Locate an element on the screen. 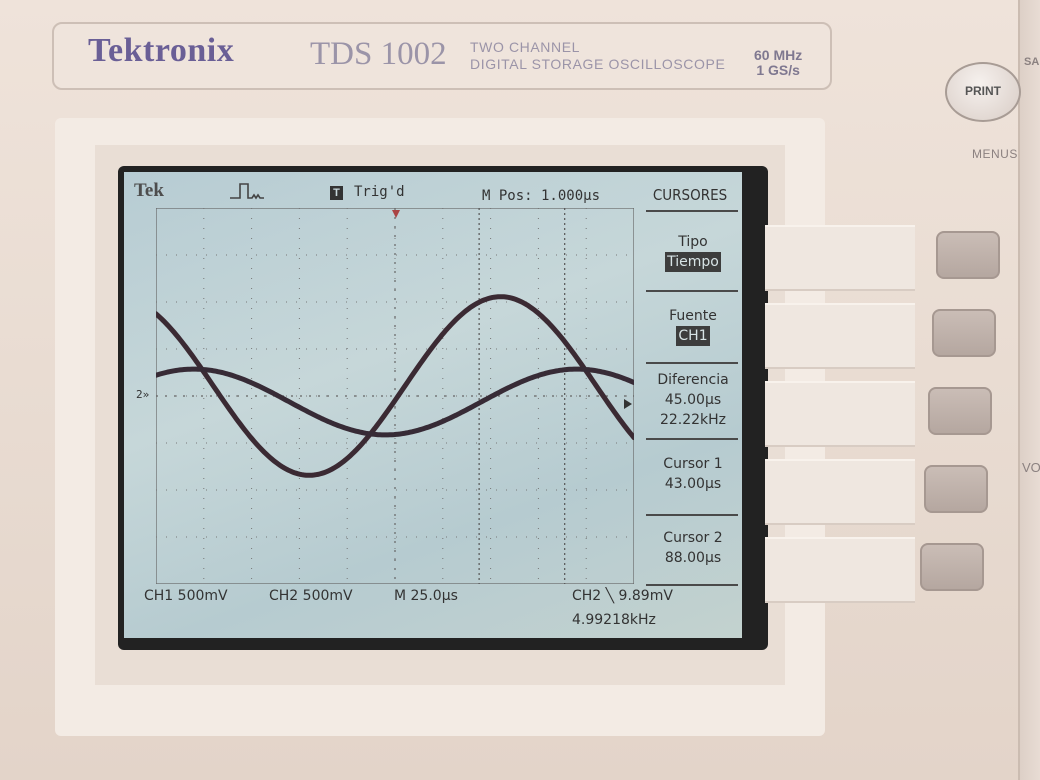 The height and width of the screenshot is (780, 1040). menu-fuente: Fuente CH1 is located at coordinates (693, 326).